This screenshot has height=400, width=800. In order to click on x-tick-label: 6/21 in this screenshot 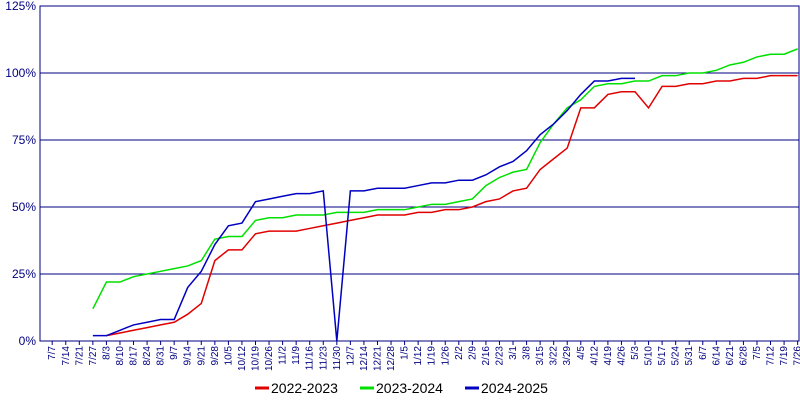, I will do `click(730, 356)`.